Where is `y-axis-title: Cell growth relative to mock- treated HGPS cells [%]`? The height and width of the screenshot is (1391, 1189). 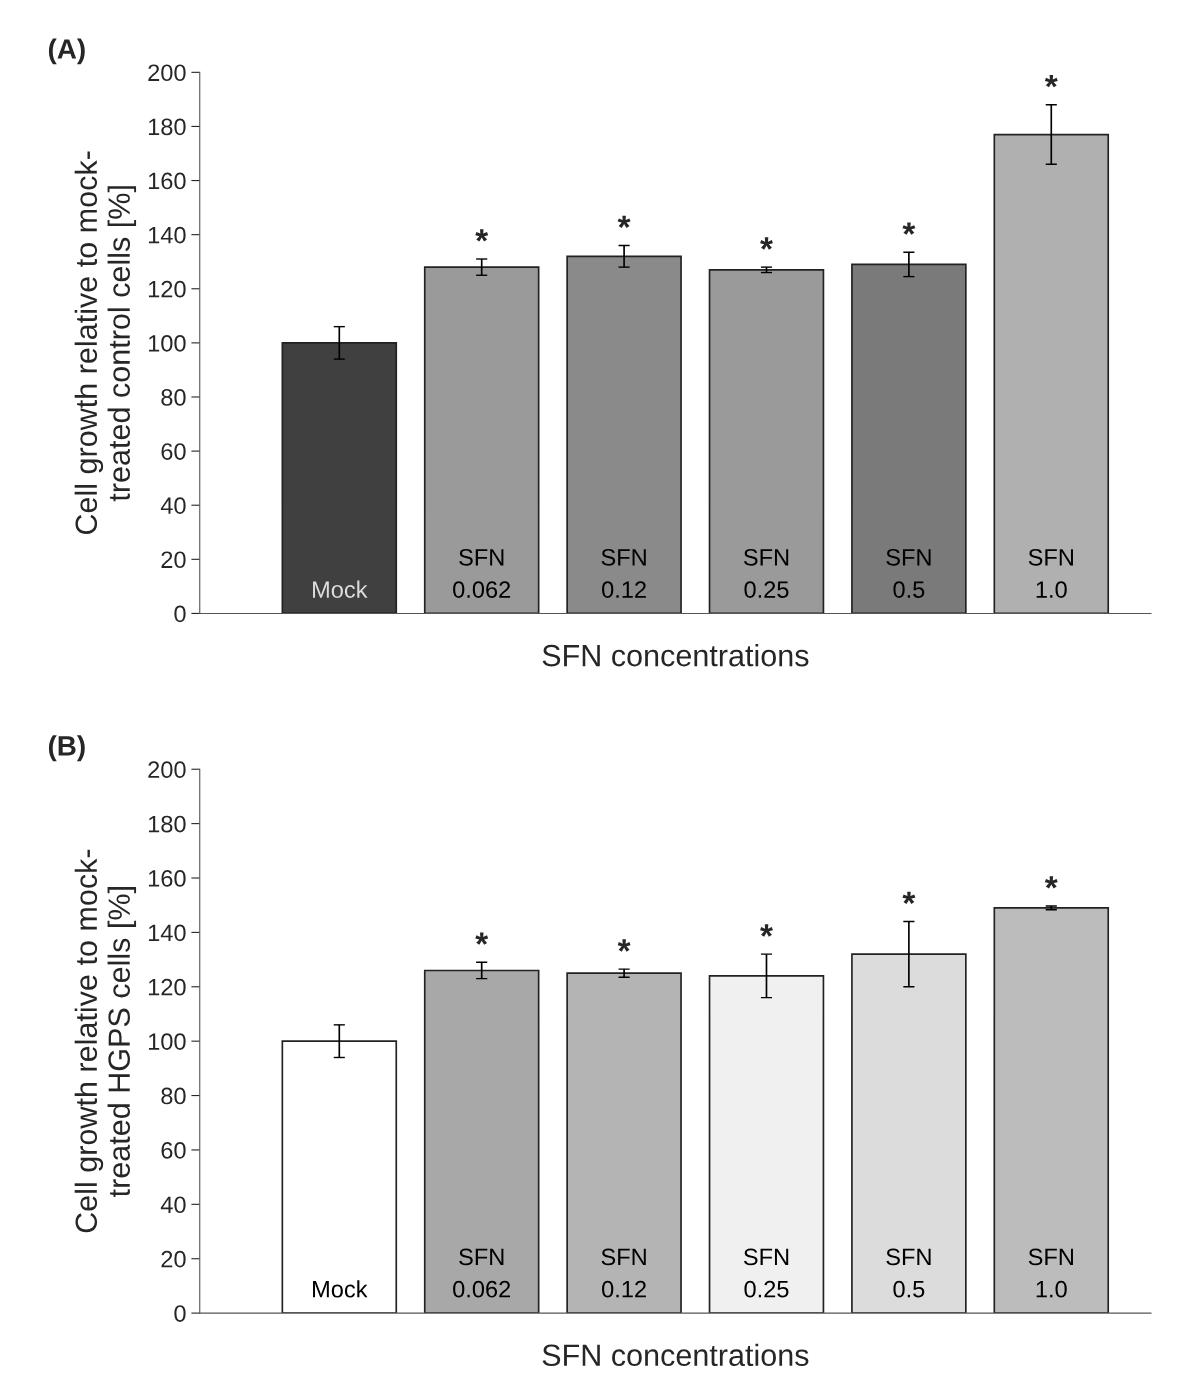 y-axis-title: Cell growth relative to mock- treated HGPS cells [%] is located at coordinates (105, 1041).